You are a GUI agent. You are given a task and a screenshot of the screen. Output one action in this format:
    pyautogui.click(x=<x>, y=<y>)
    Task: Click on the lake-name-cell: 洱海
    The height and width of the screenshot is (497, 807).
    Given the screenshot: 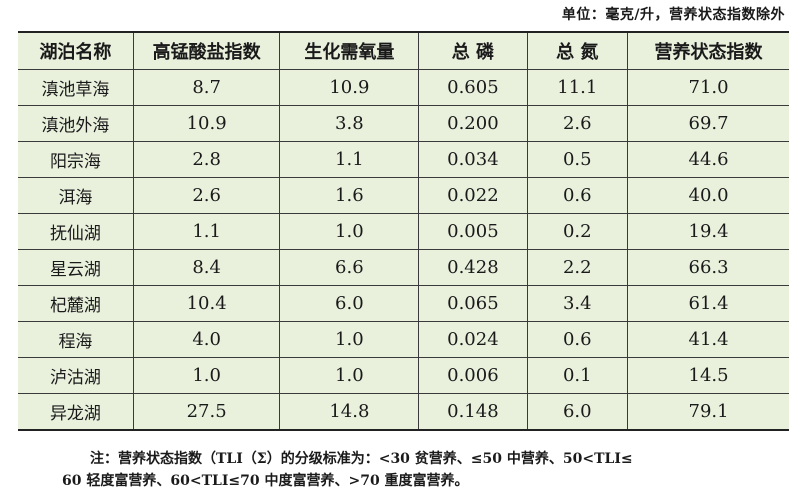 What is the action you would take?
    pyautogui.click(x=76, y=196)
    